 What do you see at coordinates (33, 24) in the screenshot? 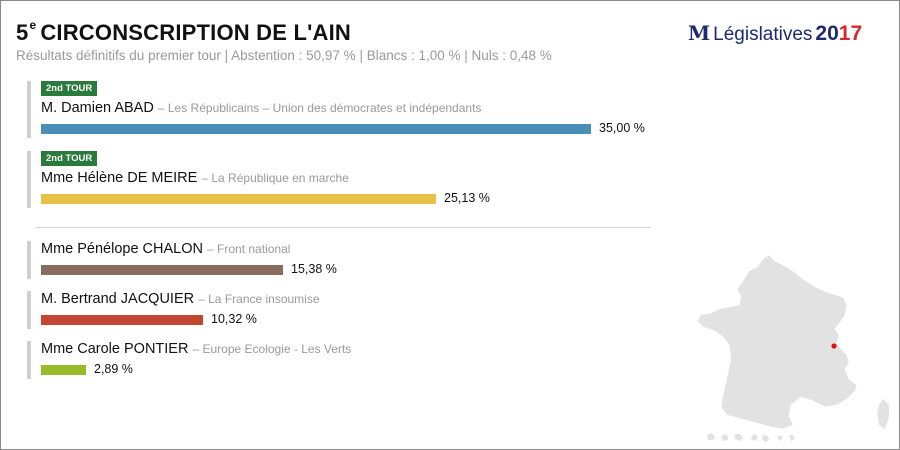
I see `title-superscript: e` at bounding box center [33, 24].